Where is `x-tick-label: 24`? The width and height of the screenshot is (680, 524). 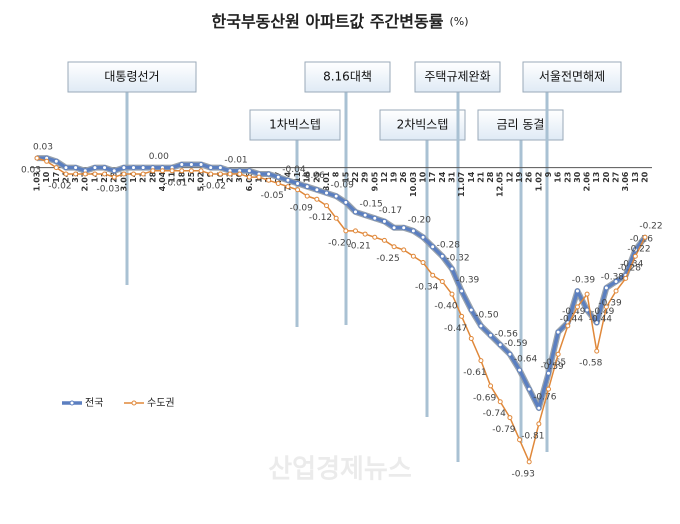
x-tick-label: 24 is located at coordinates (65, 177).